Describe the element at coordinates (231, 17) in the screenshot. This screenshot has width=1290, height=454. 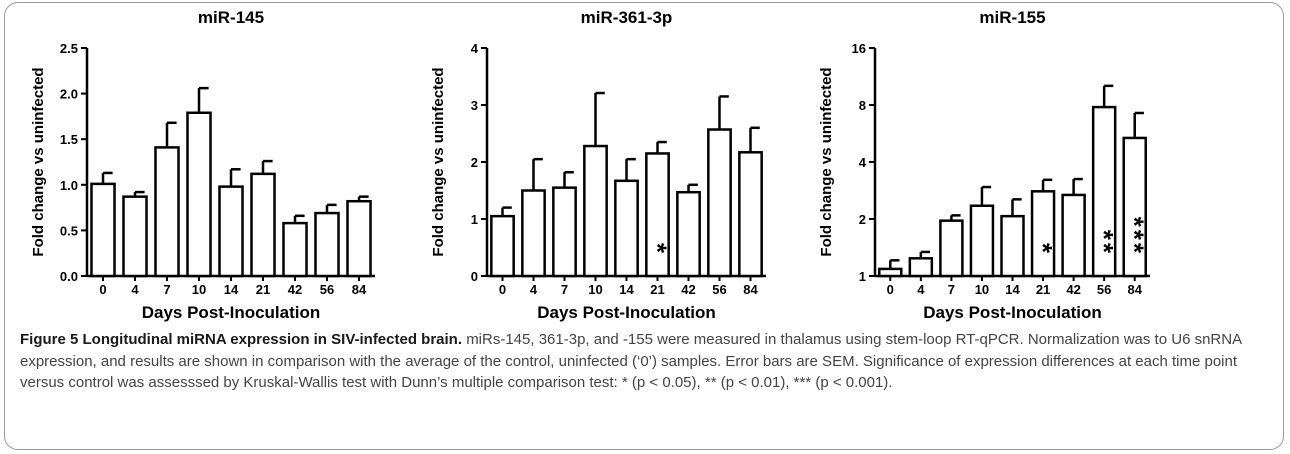
I see `chart-title: miR-145` at that location.